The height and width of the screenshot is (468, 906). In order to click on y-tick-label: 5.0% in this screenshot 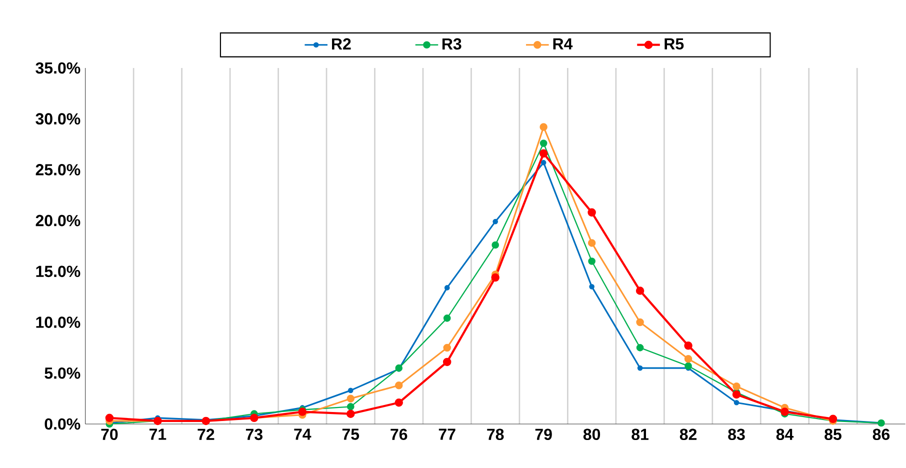, I will do `click(62, 373)`.